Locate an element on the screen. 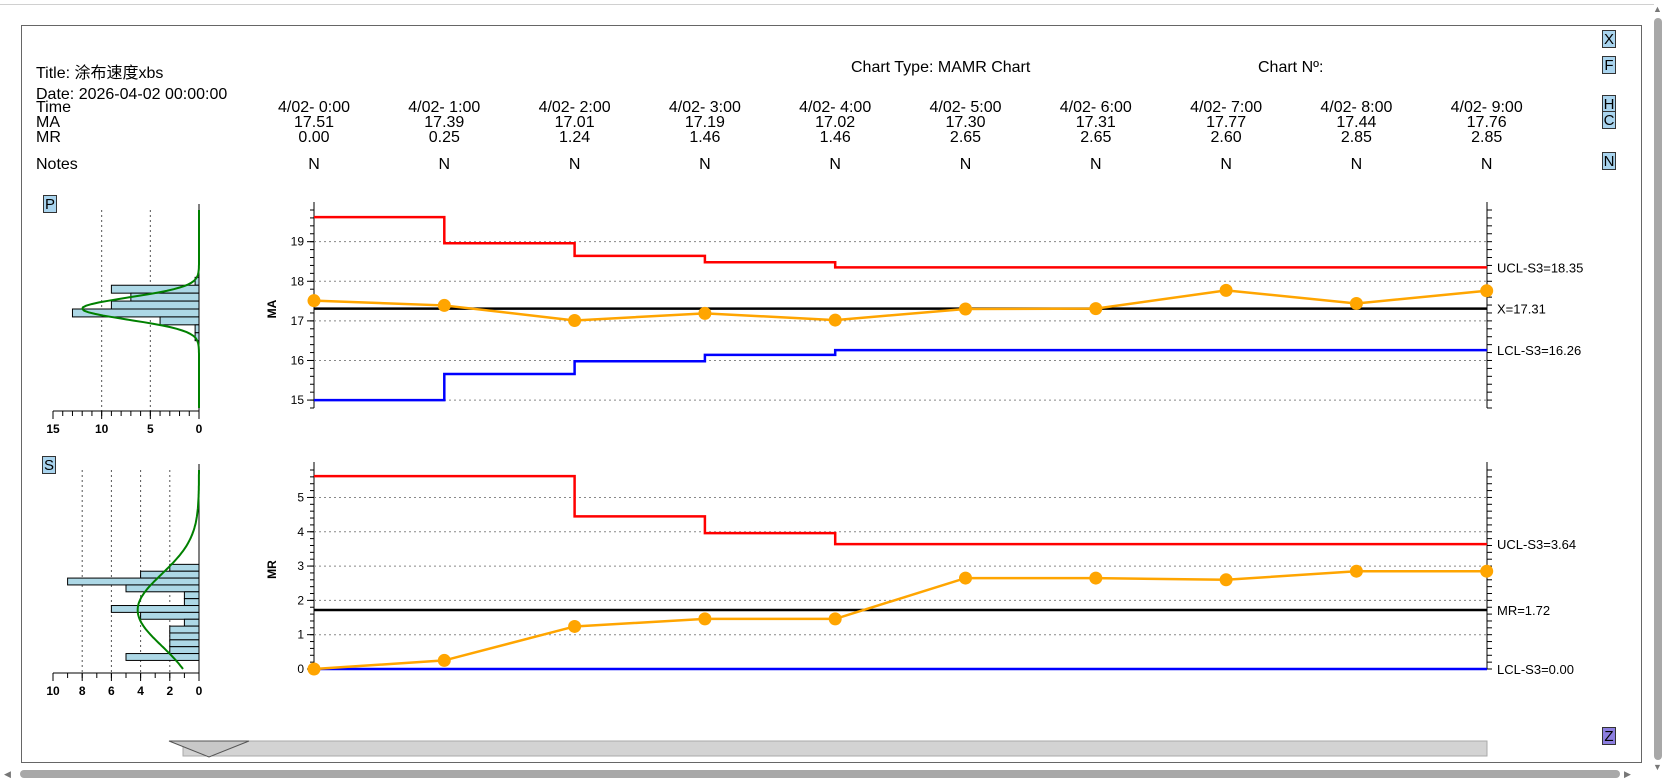  p-button: P is located at coordinates (50, 204).